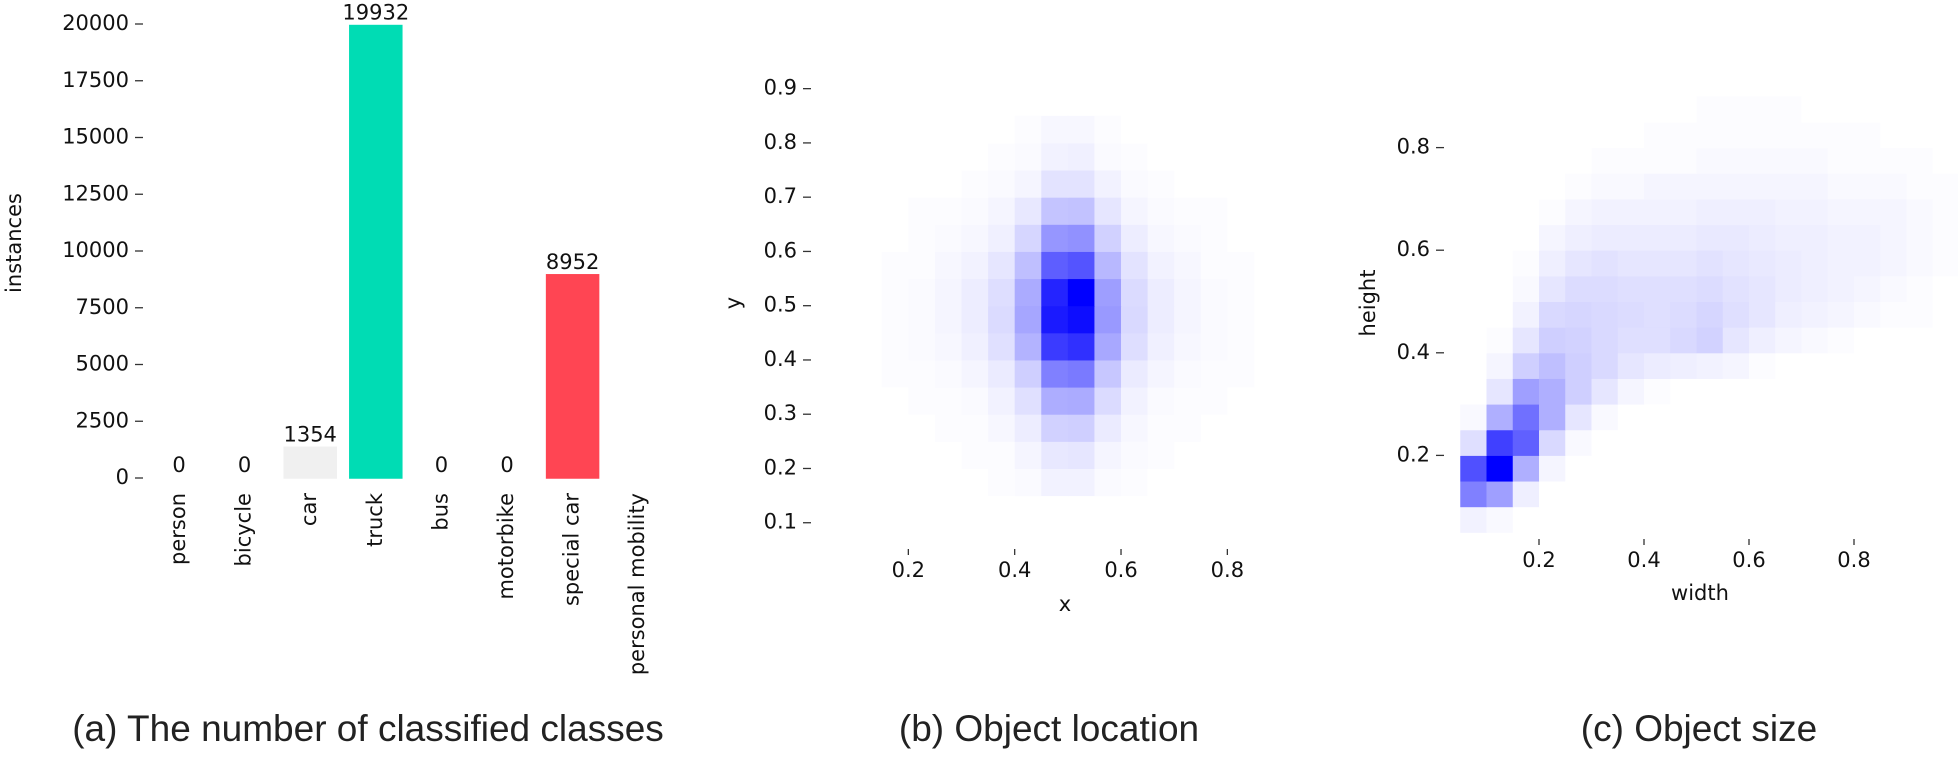  Describe the element at coordinates (178, 465) in the screenshot. I see `value-label: 0` at that location.